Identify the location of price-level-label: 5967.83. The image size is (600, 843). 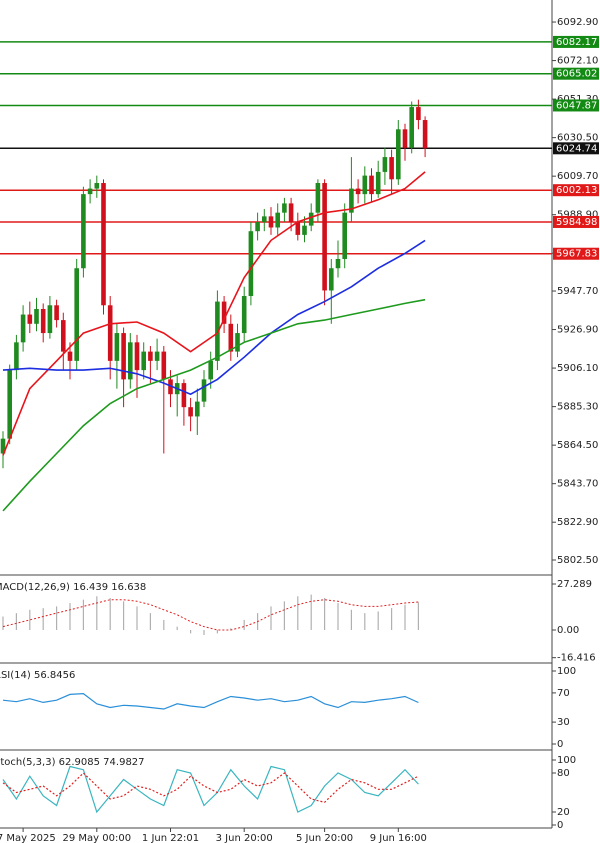
(576, 254).